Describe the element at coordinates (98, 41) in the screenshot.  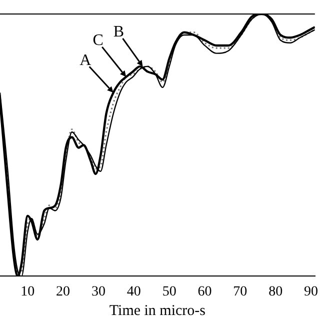
I see `annotation: C` at that location.